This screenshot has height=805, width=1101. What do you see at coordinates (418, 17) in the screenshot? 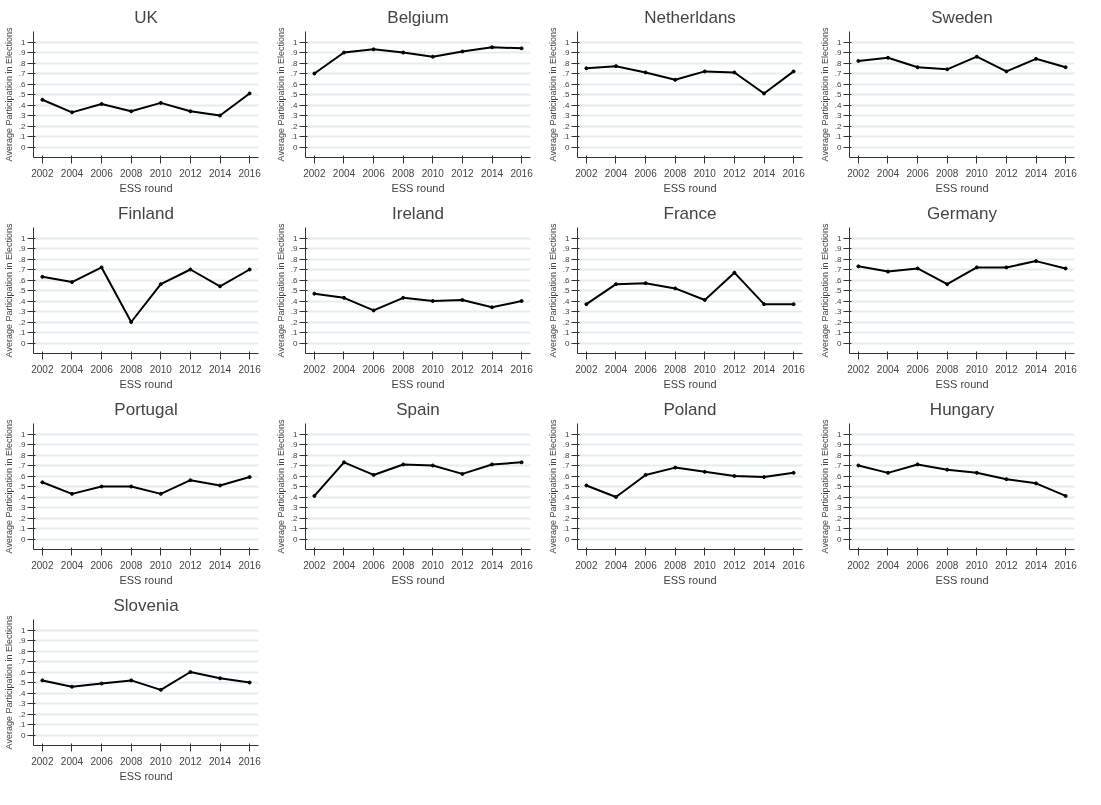
I see `chart-title: Belgium` at bounding box center [418, 17].